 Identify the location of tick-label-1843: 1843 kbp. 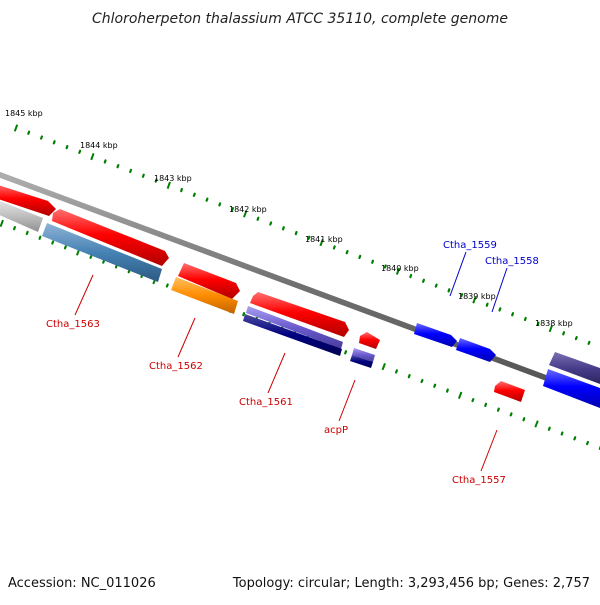
(173, 178).